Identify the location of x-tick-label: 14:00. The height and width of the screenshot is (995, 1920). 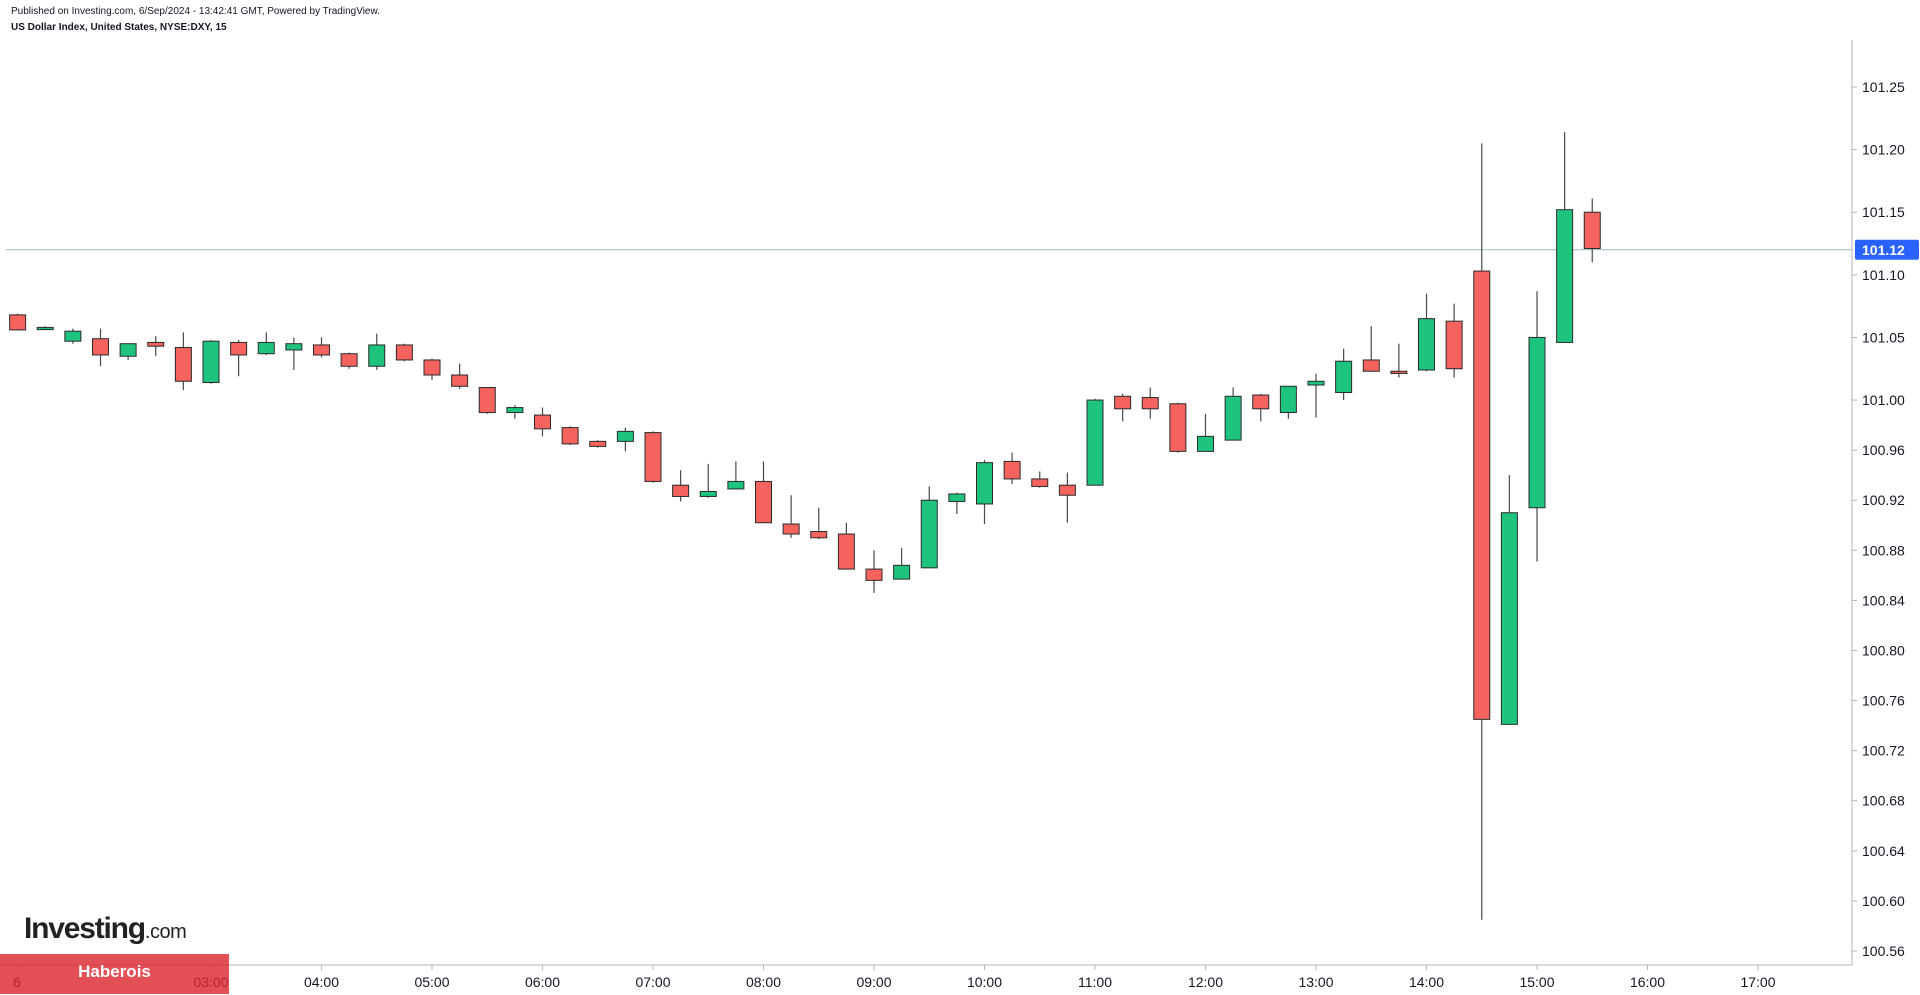
(1426, 982).